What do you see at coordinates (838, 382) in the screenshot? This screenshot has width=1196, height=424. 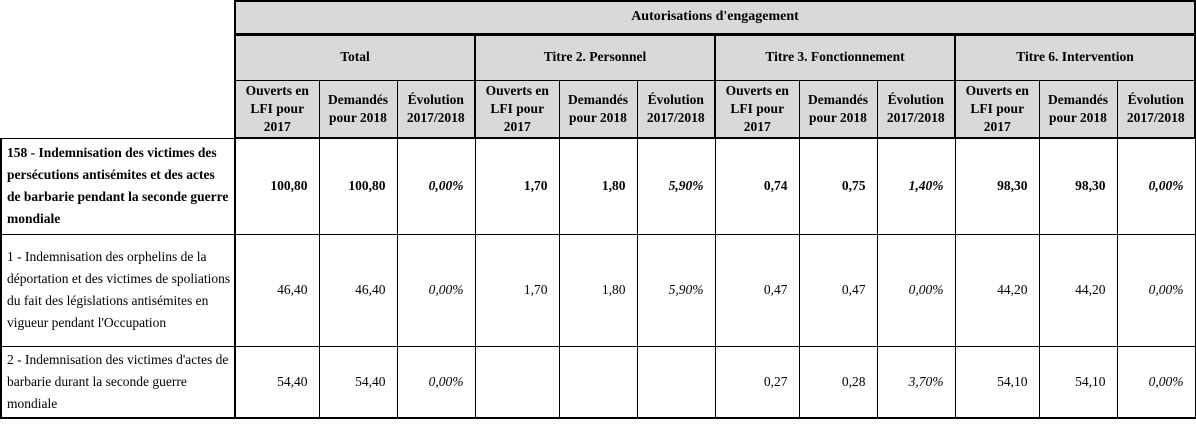 I see `cell-value: 0,28` at bounding box center [838, 382].